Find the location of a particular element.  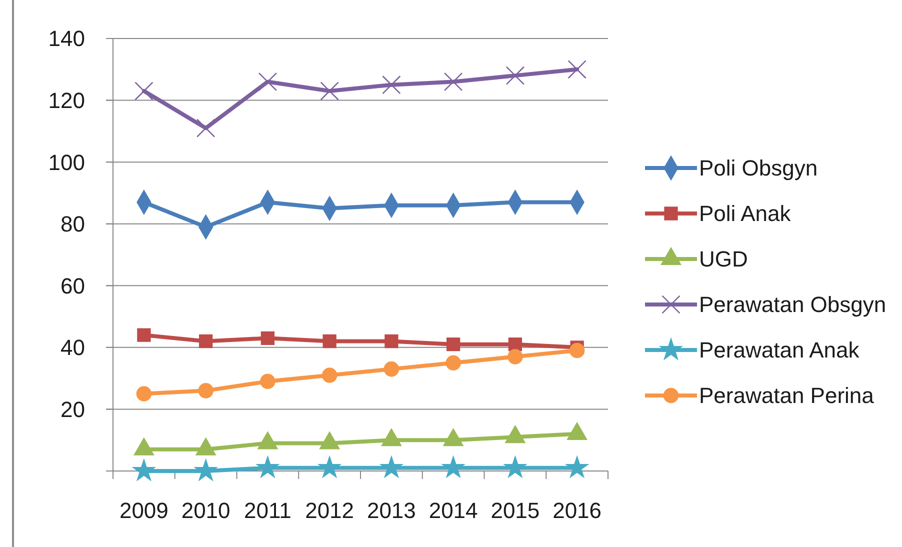

legend-label: Poli Obsgyn is located at coordinates (758, 168).